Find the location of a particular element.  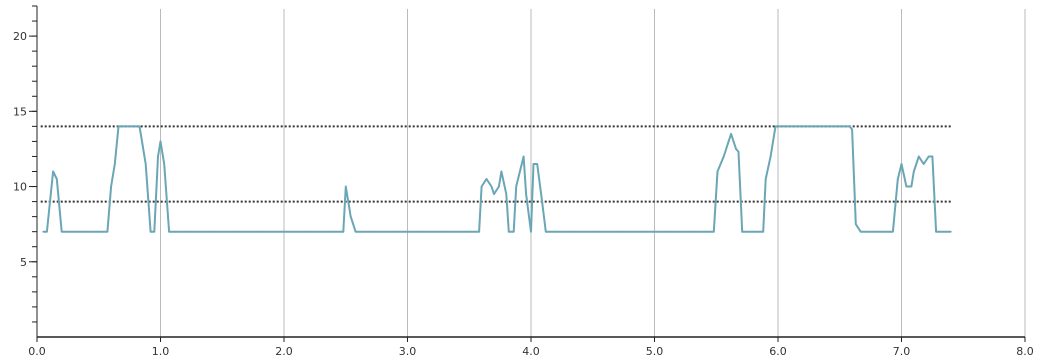

x-tick-label: 2.0 is located at coordinates (284, 351).